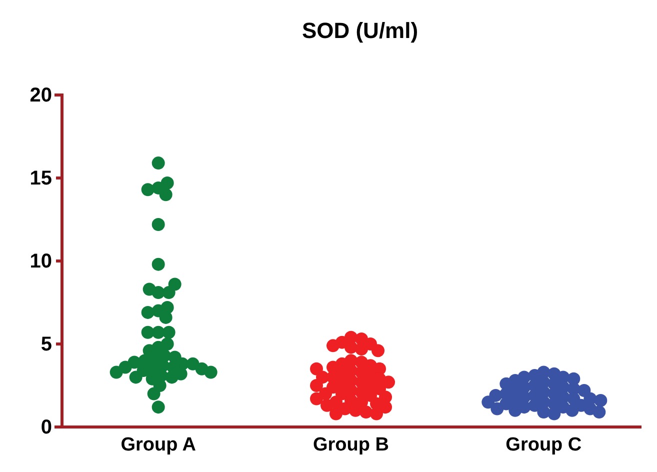  I want to click on y-tick-label: 0, so click(46, 427).